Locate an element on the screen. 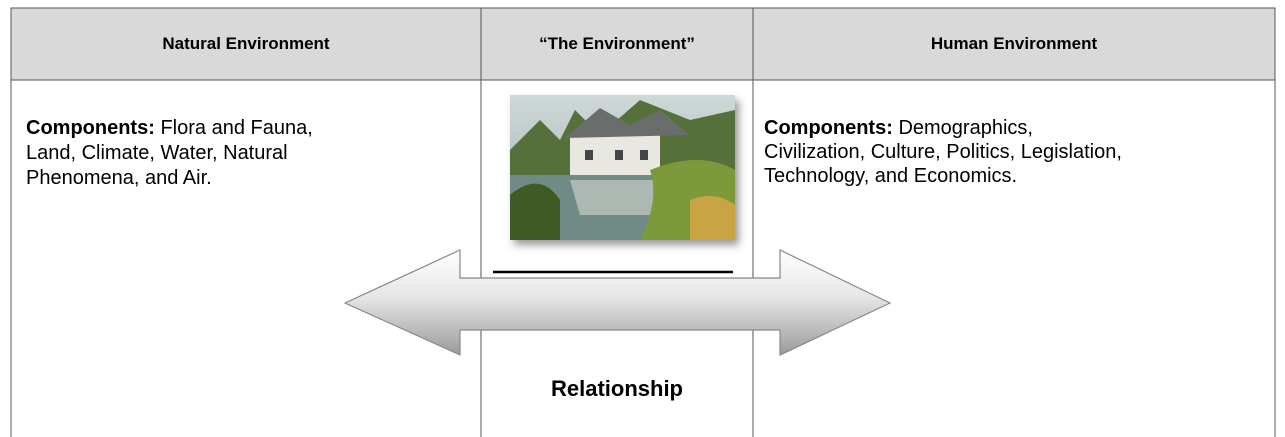  cell-caption: Relationship is located at coordinates (616, 388).